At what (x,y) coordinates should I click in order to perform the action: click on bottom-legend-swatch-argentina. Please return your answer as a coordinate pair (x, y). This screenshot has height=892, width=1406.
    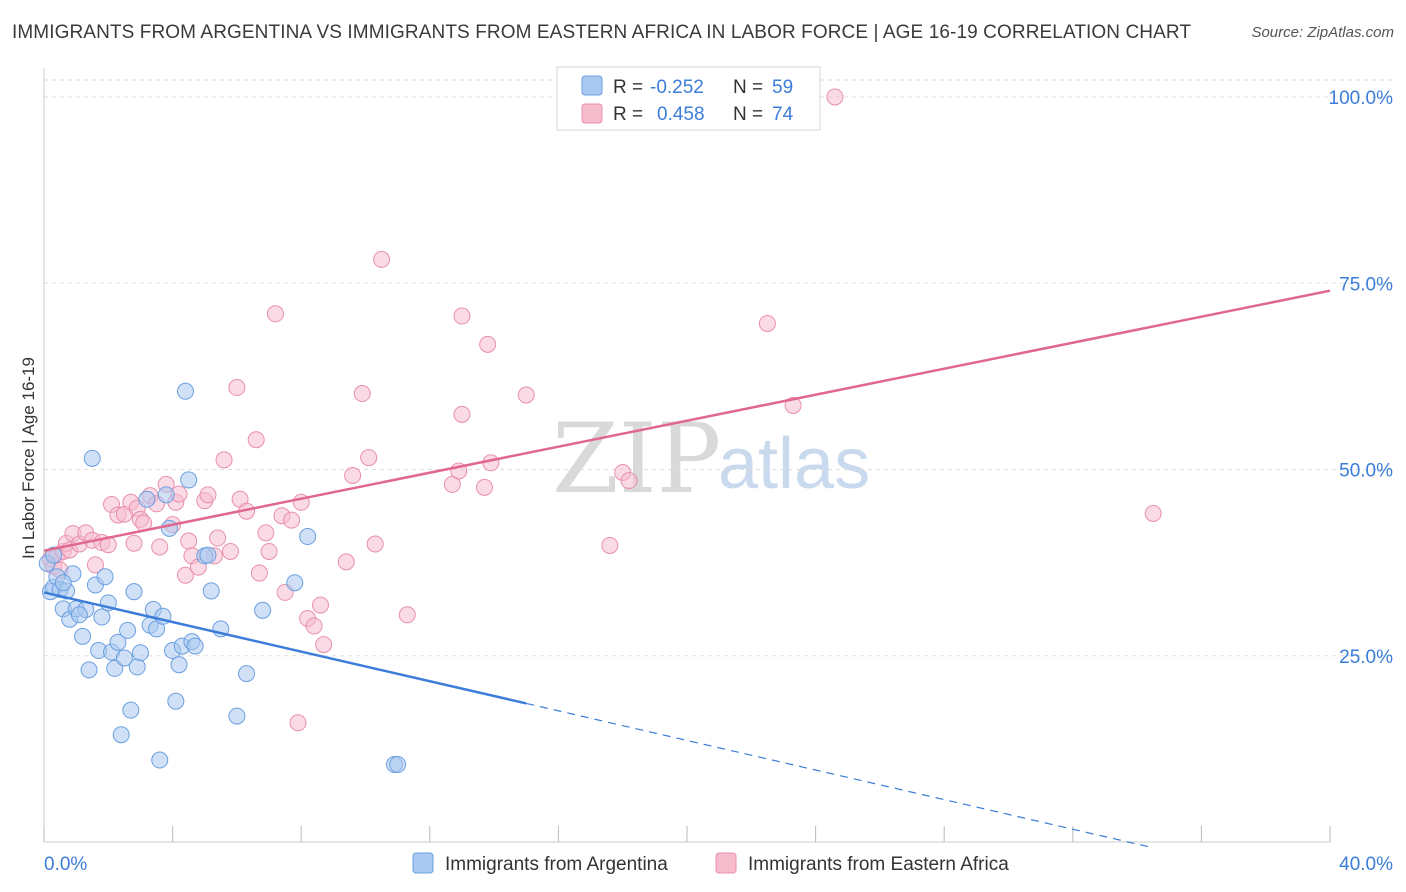
    Looking at the image, I should click on (423, 863).